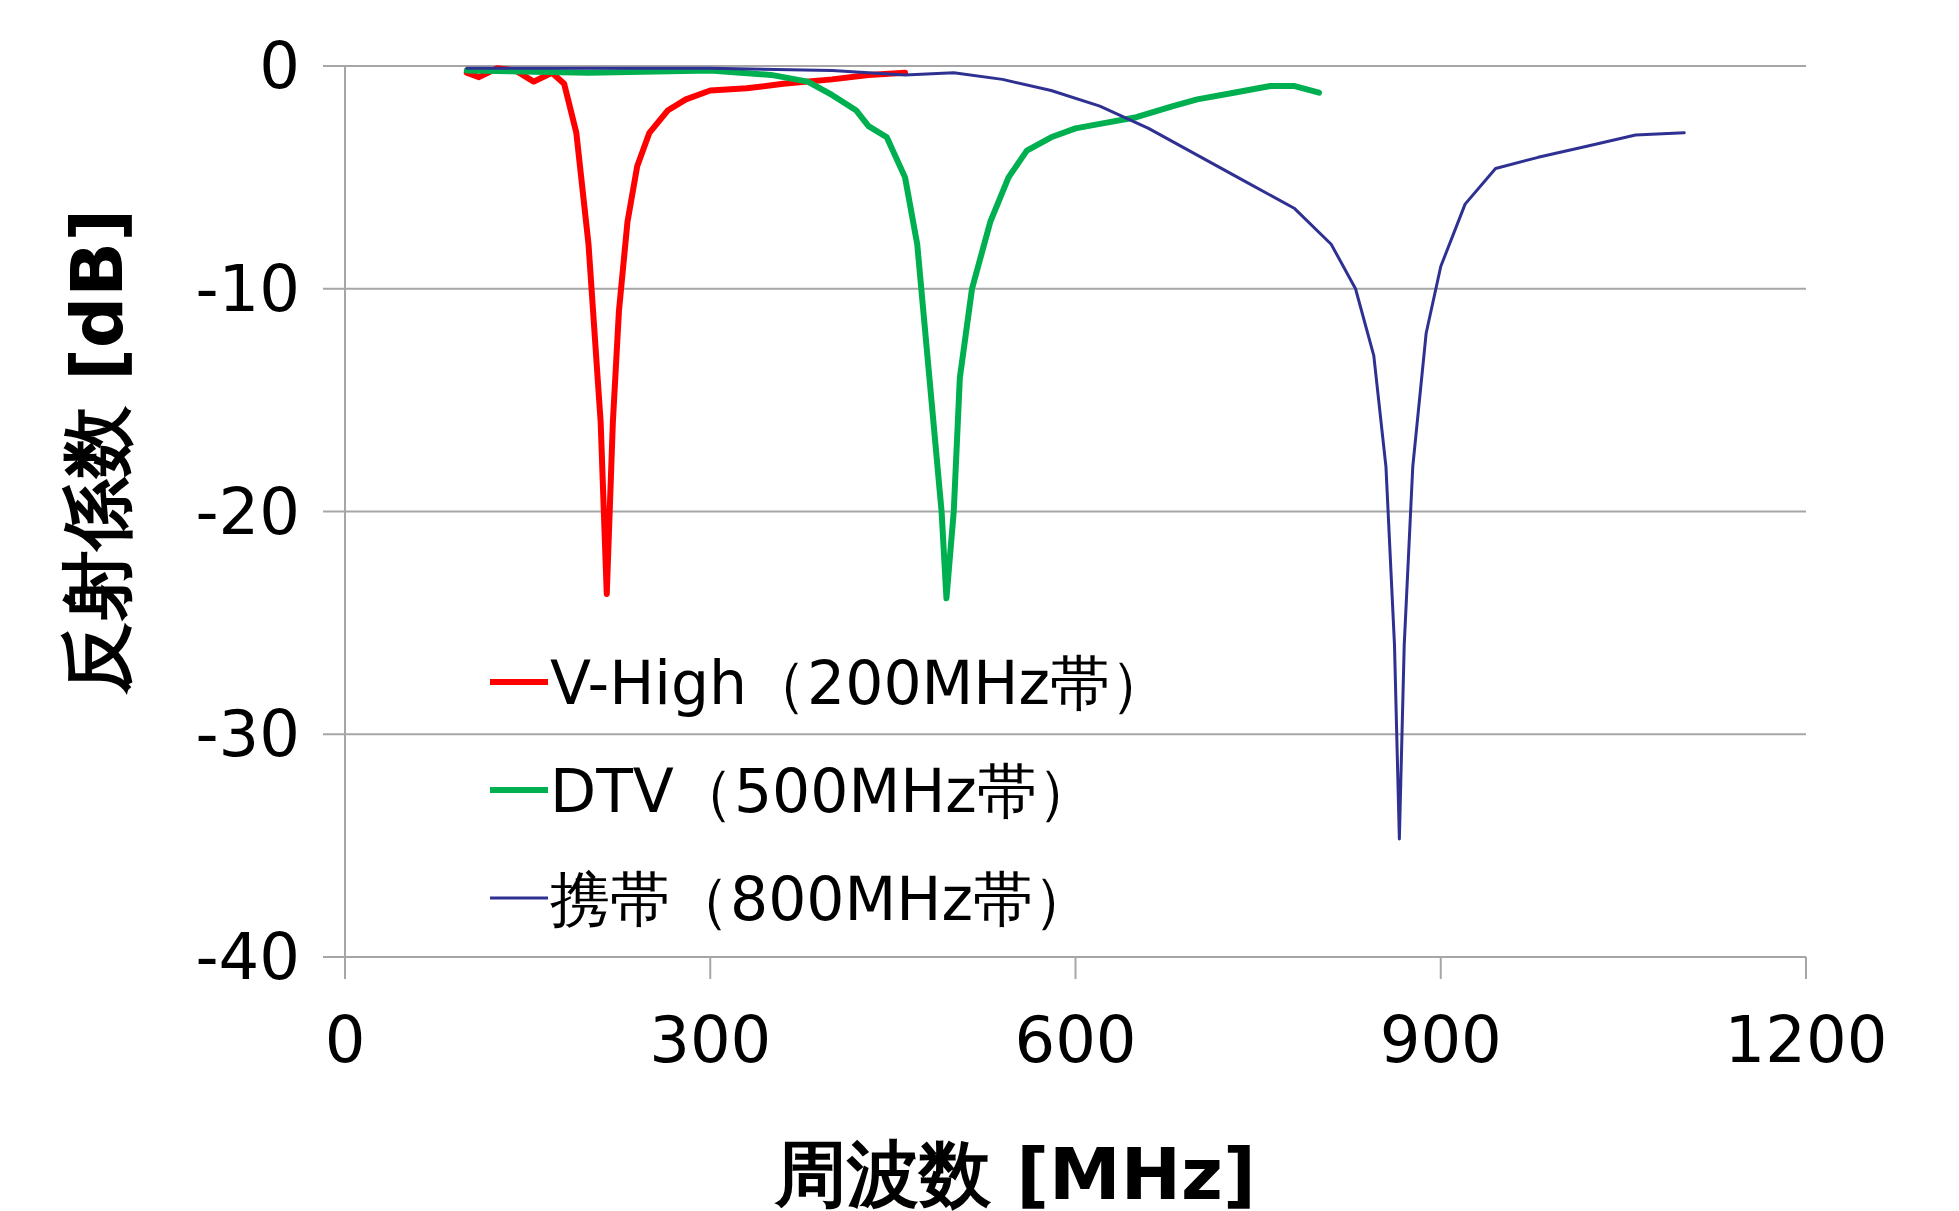 The height and width of the screenshot is (1211, 1959). I want to click on x-tick-label: 1200, so click(1806, 1040).